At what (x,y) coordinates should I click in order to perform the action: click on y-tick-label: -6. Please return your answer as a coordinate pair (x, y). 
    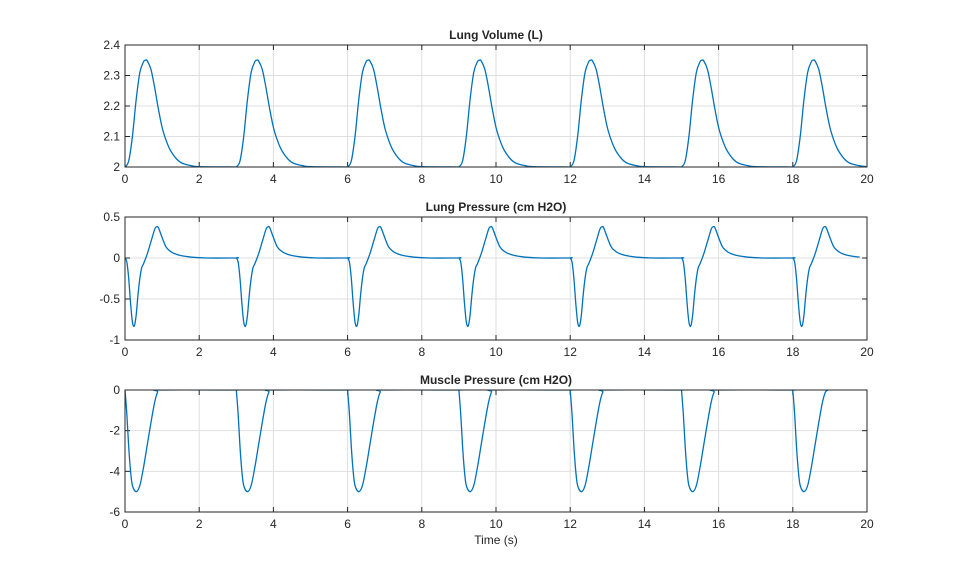
    Looking at the image, I should click on (114, 512).